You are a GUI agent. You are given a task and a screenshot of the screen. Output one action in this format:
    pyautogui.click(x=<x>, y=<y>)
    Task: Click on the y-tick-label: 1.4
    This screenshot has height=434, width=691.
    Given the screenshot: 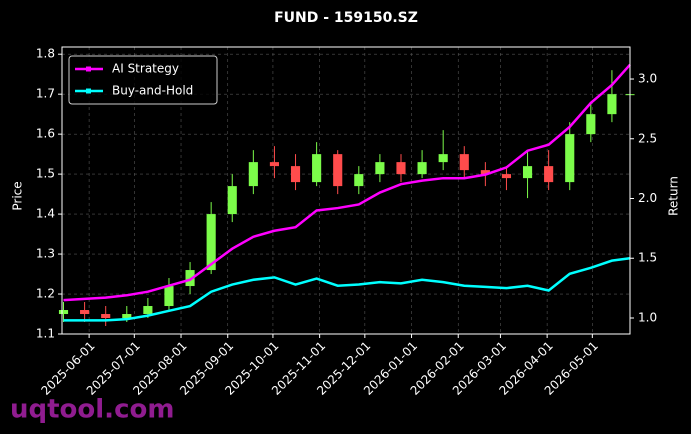 What is the action you would take?
    pyautogui.click(x=45, y=214)
    